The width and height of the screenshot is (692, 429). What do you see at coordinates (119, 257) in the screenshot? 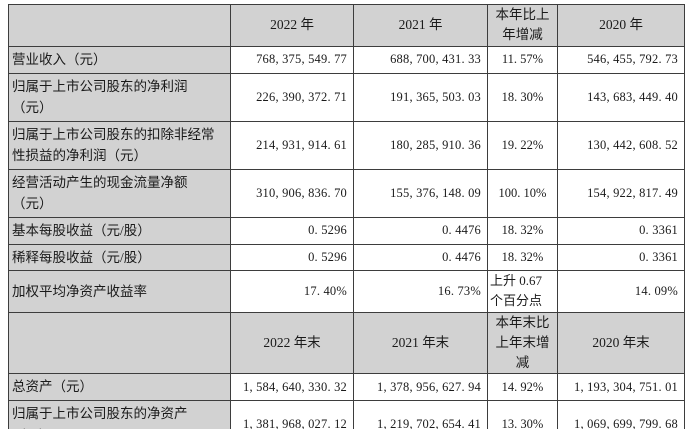
I see `row-label: 稀释每股收益（元/股）` at bounding box center [119, 257].